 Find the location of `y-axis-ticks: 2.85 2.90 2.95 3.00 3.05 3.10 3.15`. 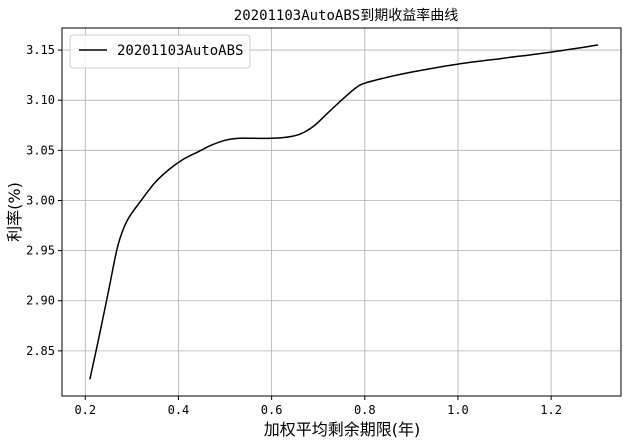

y-axis-ticks: 2.85 2.90 2.95 3.00 3.05 3.10 3.15 is located at coordinates (44, 200).